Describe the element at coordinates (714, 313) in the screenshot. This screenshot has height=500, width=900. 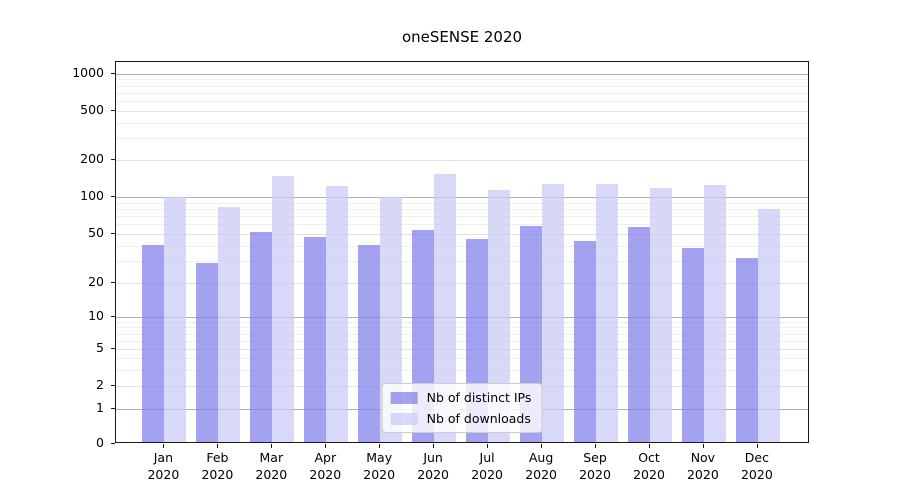
I see `bar-downloads-nov` at that location.